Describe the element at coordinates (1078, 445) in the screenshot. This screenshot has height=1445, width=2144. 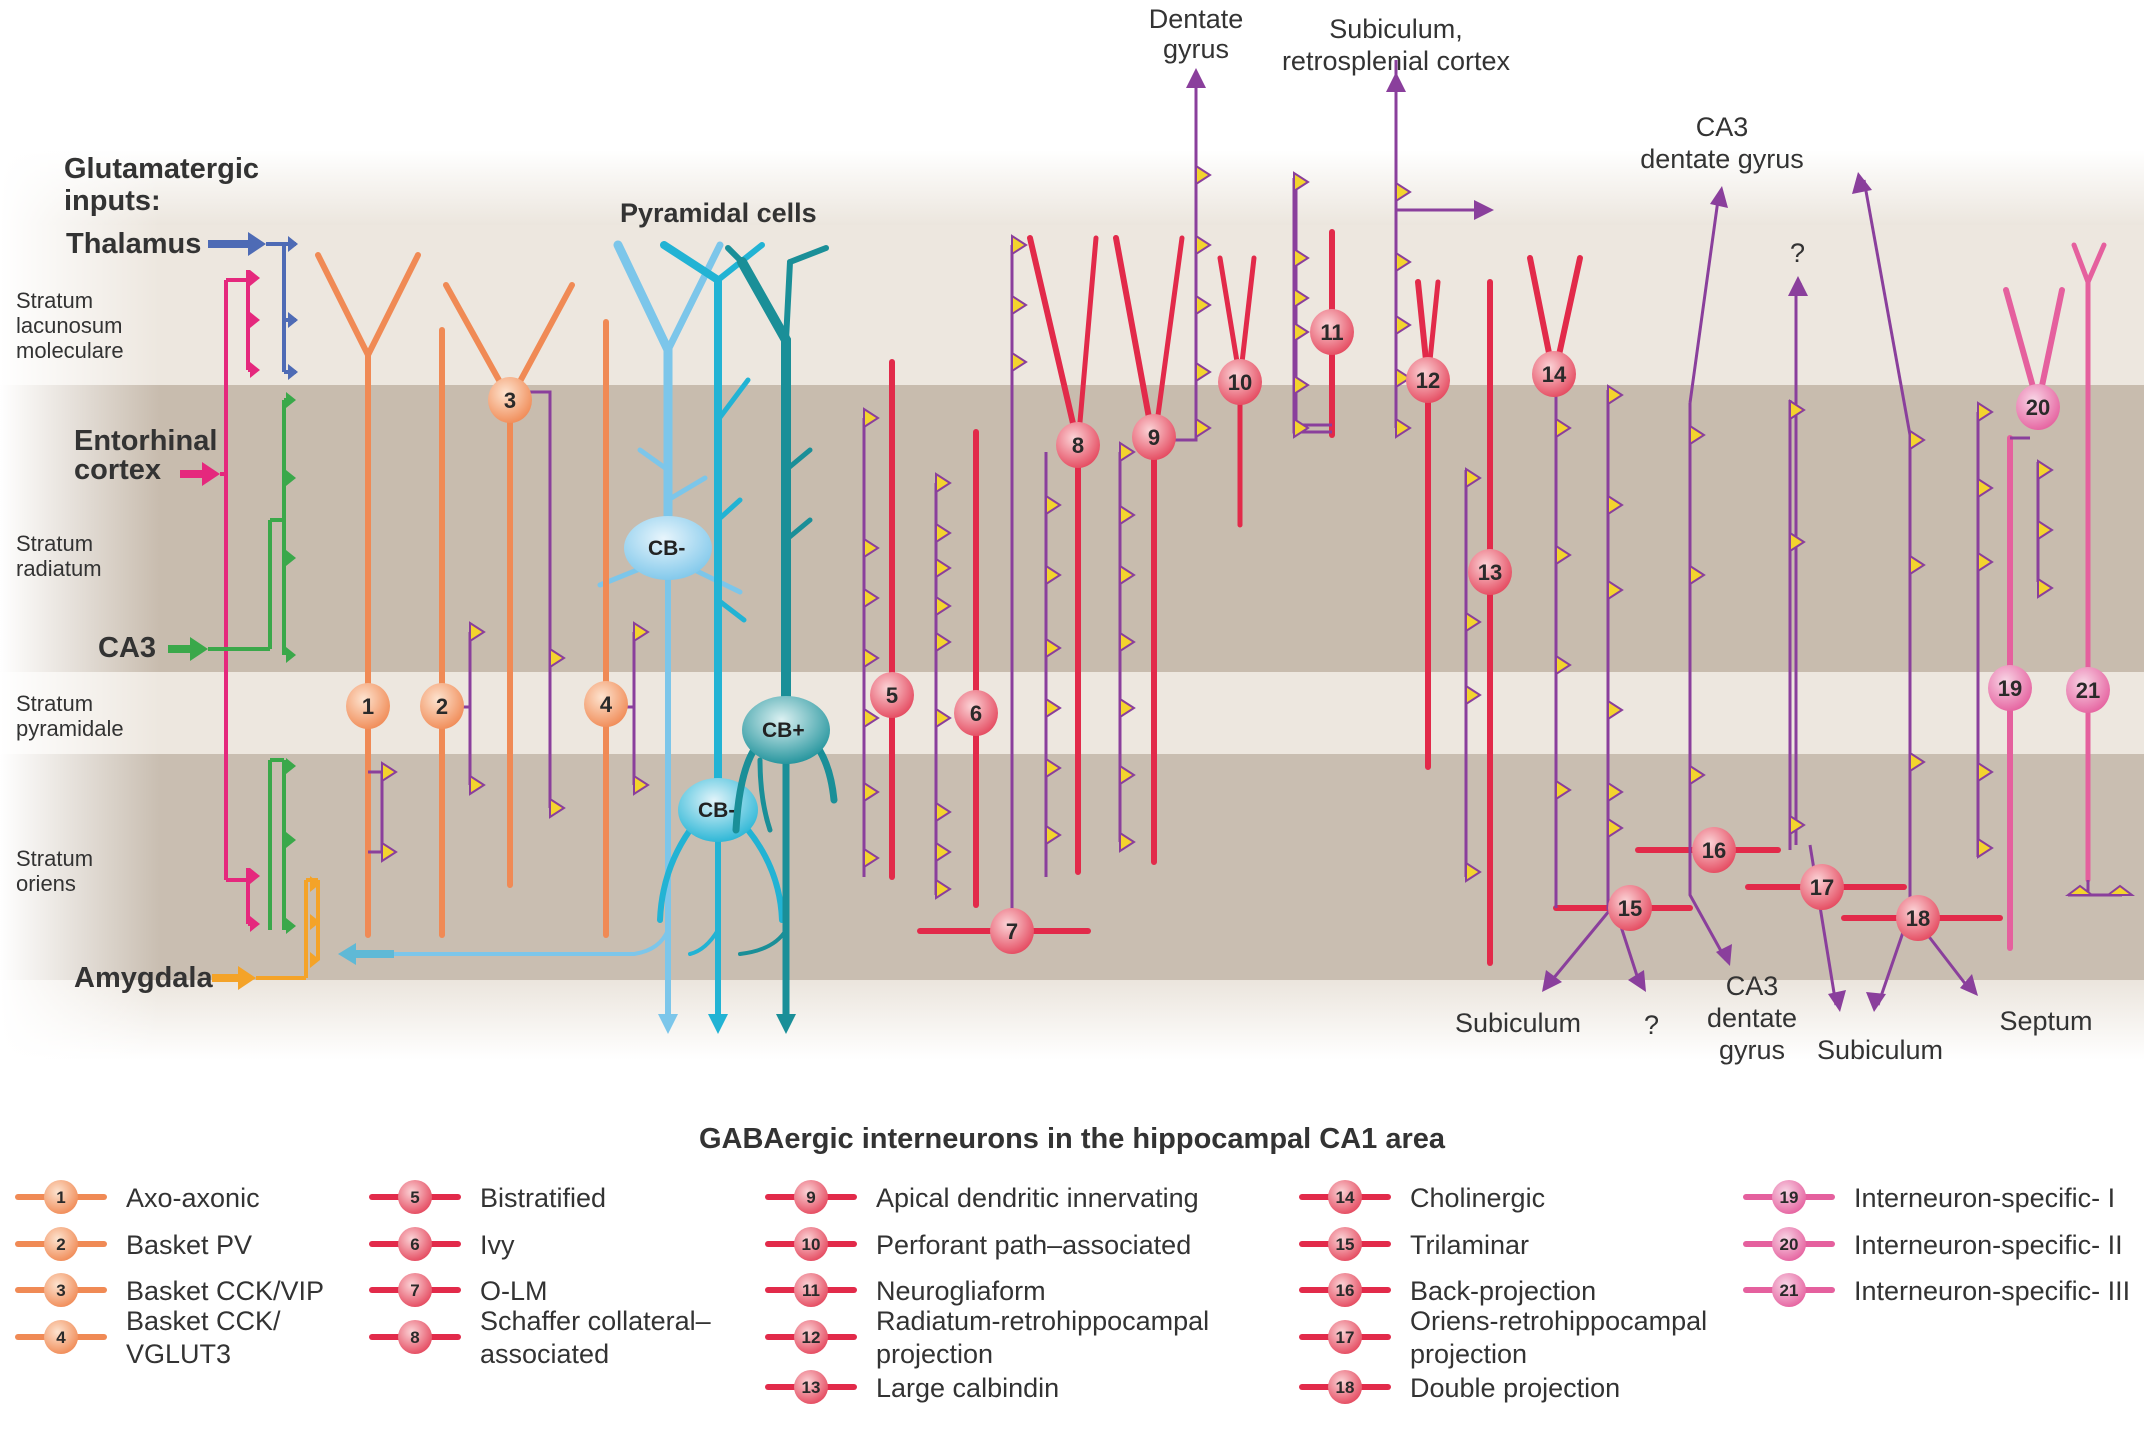
I see `interneuron-soma-8: 8` at that location.